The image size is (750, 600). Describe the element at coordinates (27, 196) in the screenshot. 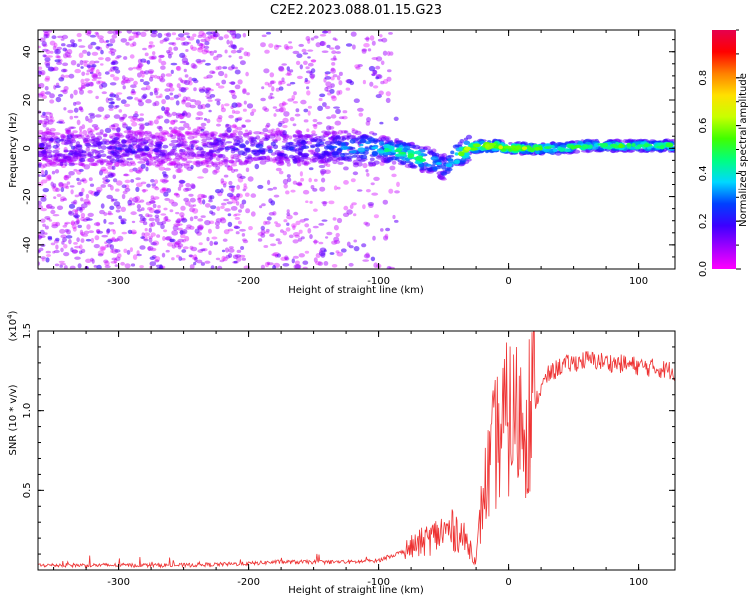

I see `heatmap-y-tick-label: -20` at that location.